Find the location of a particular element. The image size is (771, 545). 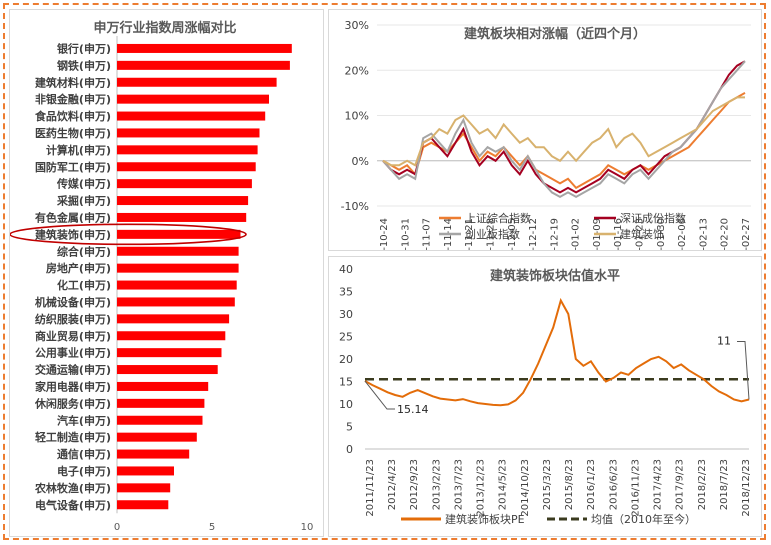

pe-x-tick: 2018/7/23 is located at coordinates (724, 484).